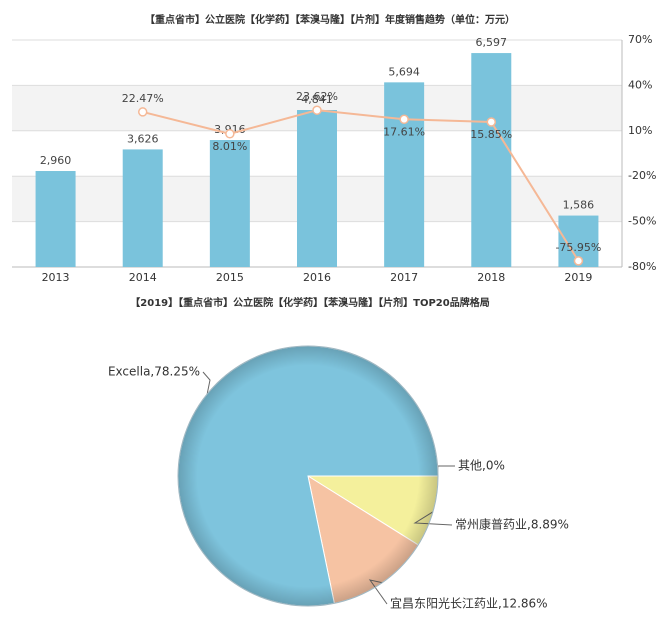 The width and height of the screenshot is (665, 630). Describe the element at coordinates (640, 39) in the screenshot. I see `y2-tick-label: 70%` at that location.